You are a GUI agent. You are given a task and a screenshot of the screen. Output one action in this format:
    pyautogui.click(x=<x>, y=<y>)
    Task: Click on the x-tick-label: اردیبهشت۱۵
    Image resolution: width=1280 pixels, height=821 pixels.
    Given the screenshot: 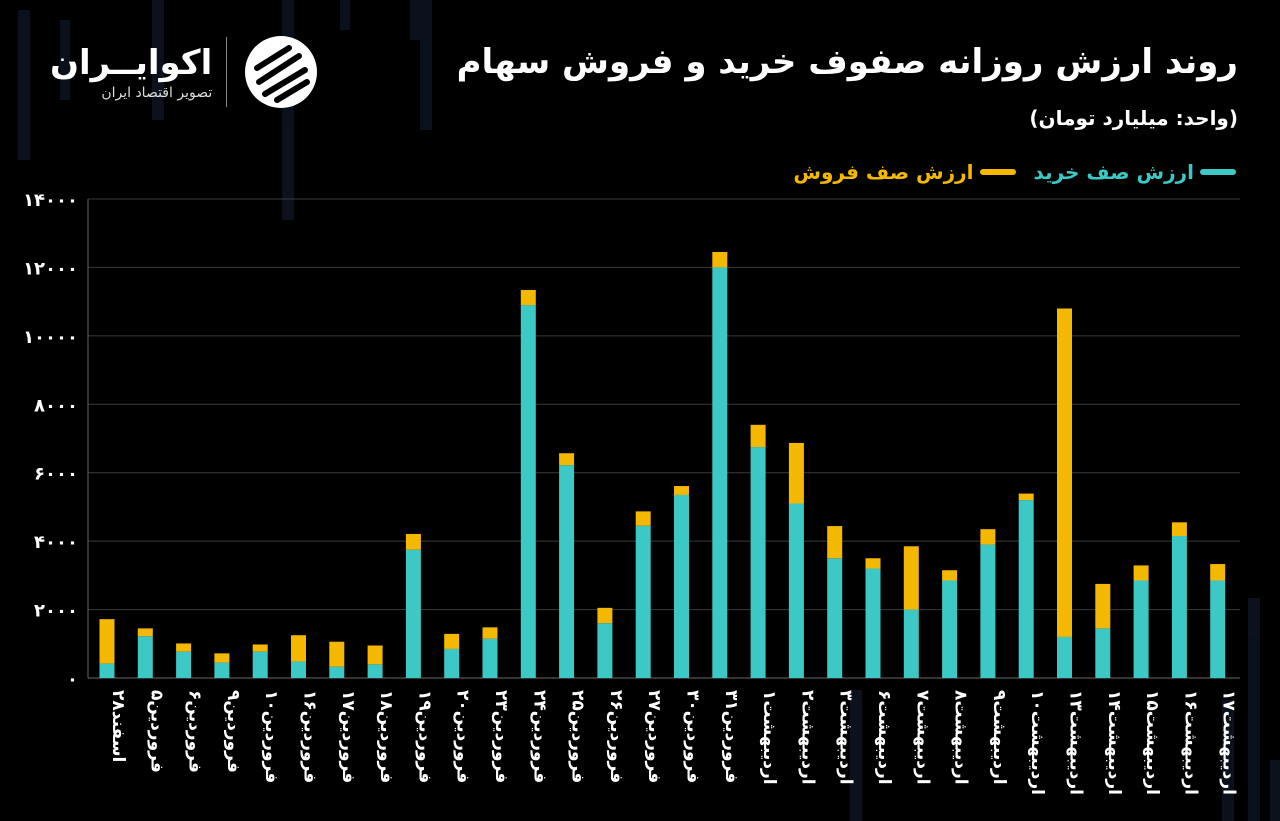 What is the action you would take?
    pyautogui.click(x=1152, y=742)
    